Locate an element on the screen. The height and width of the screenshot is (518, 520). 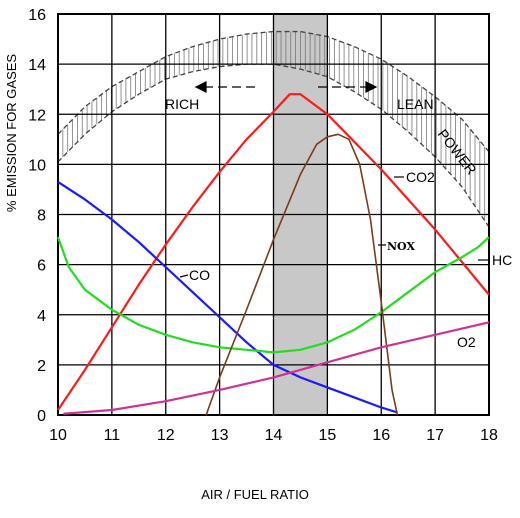
x-tick-label: 12 is located at coordinates (166, 435).